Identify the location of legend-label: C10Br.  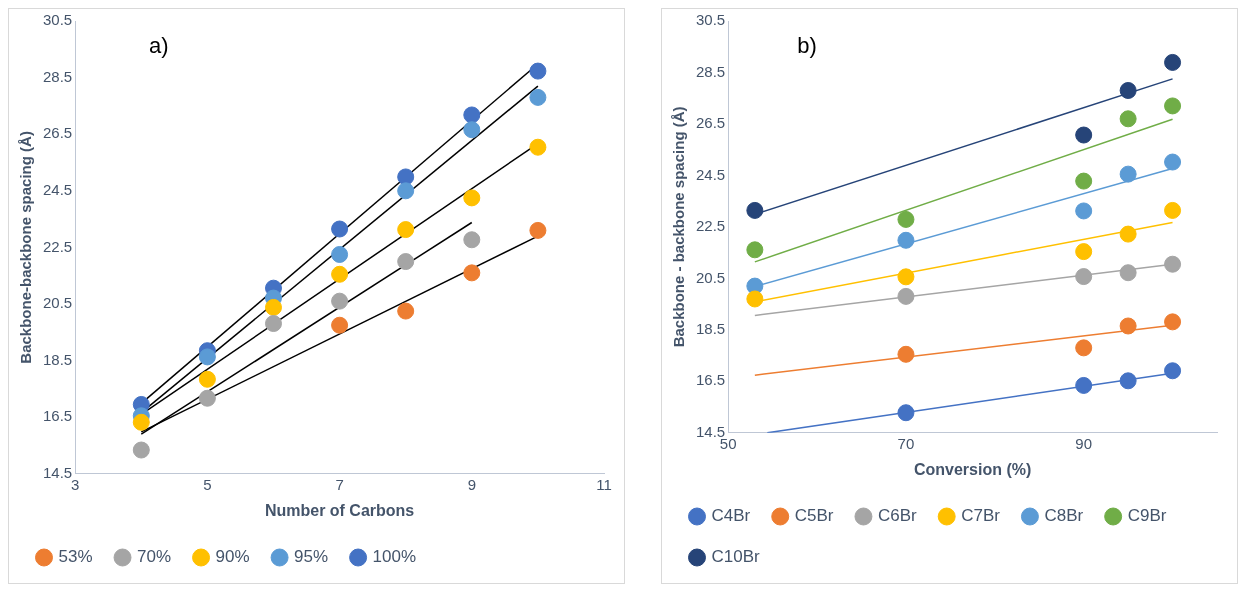
(736, 557).